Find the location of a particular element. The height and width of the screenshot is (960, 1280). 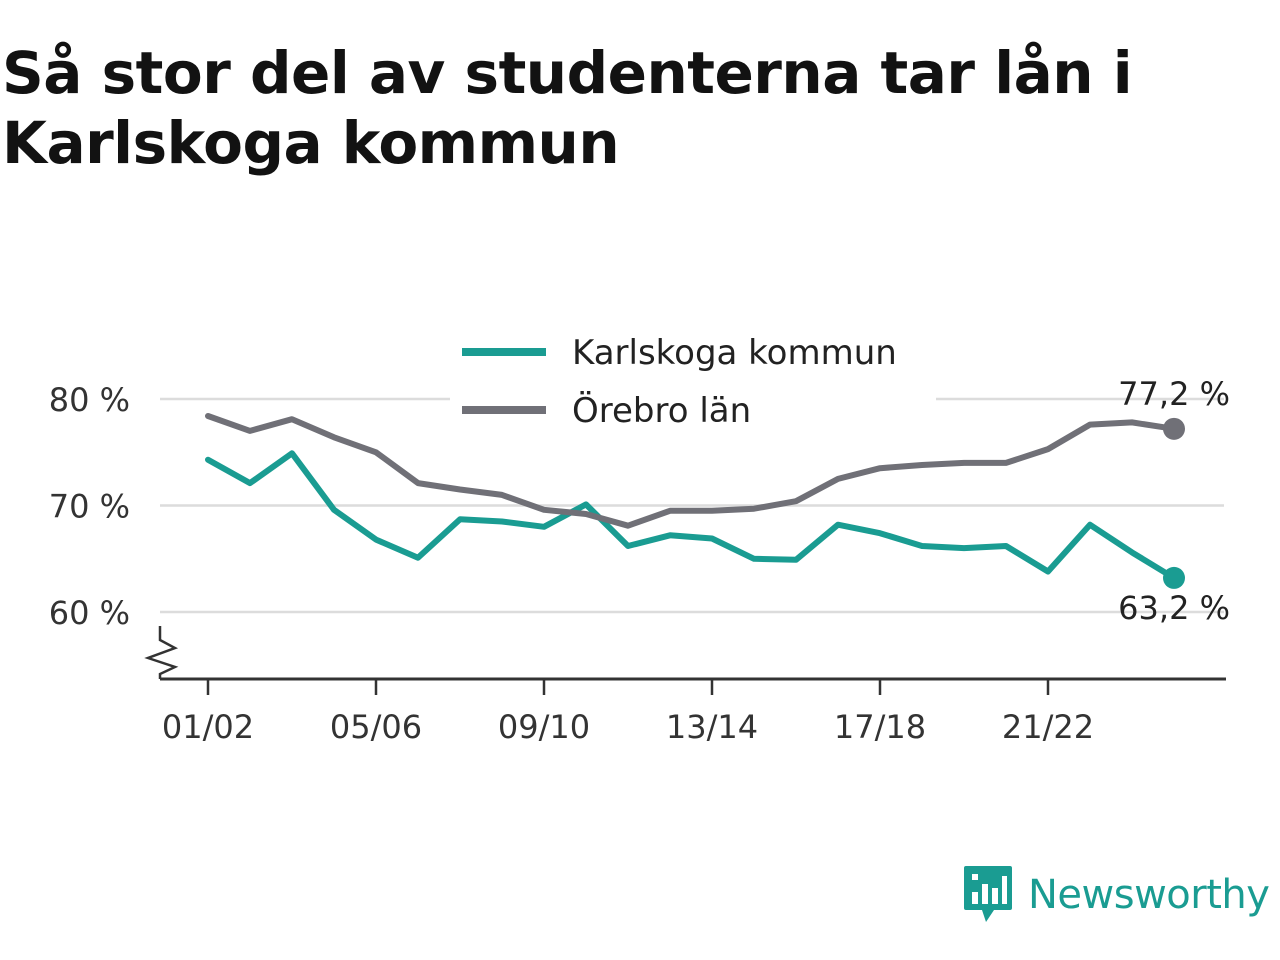

x-tick-label: 01/02 is located at coordinates (208, 727).